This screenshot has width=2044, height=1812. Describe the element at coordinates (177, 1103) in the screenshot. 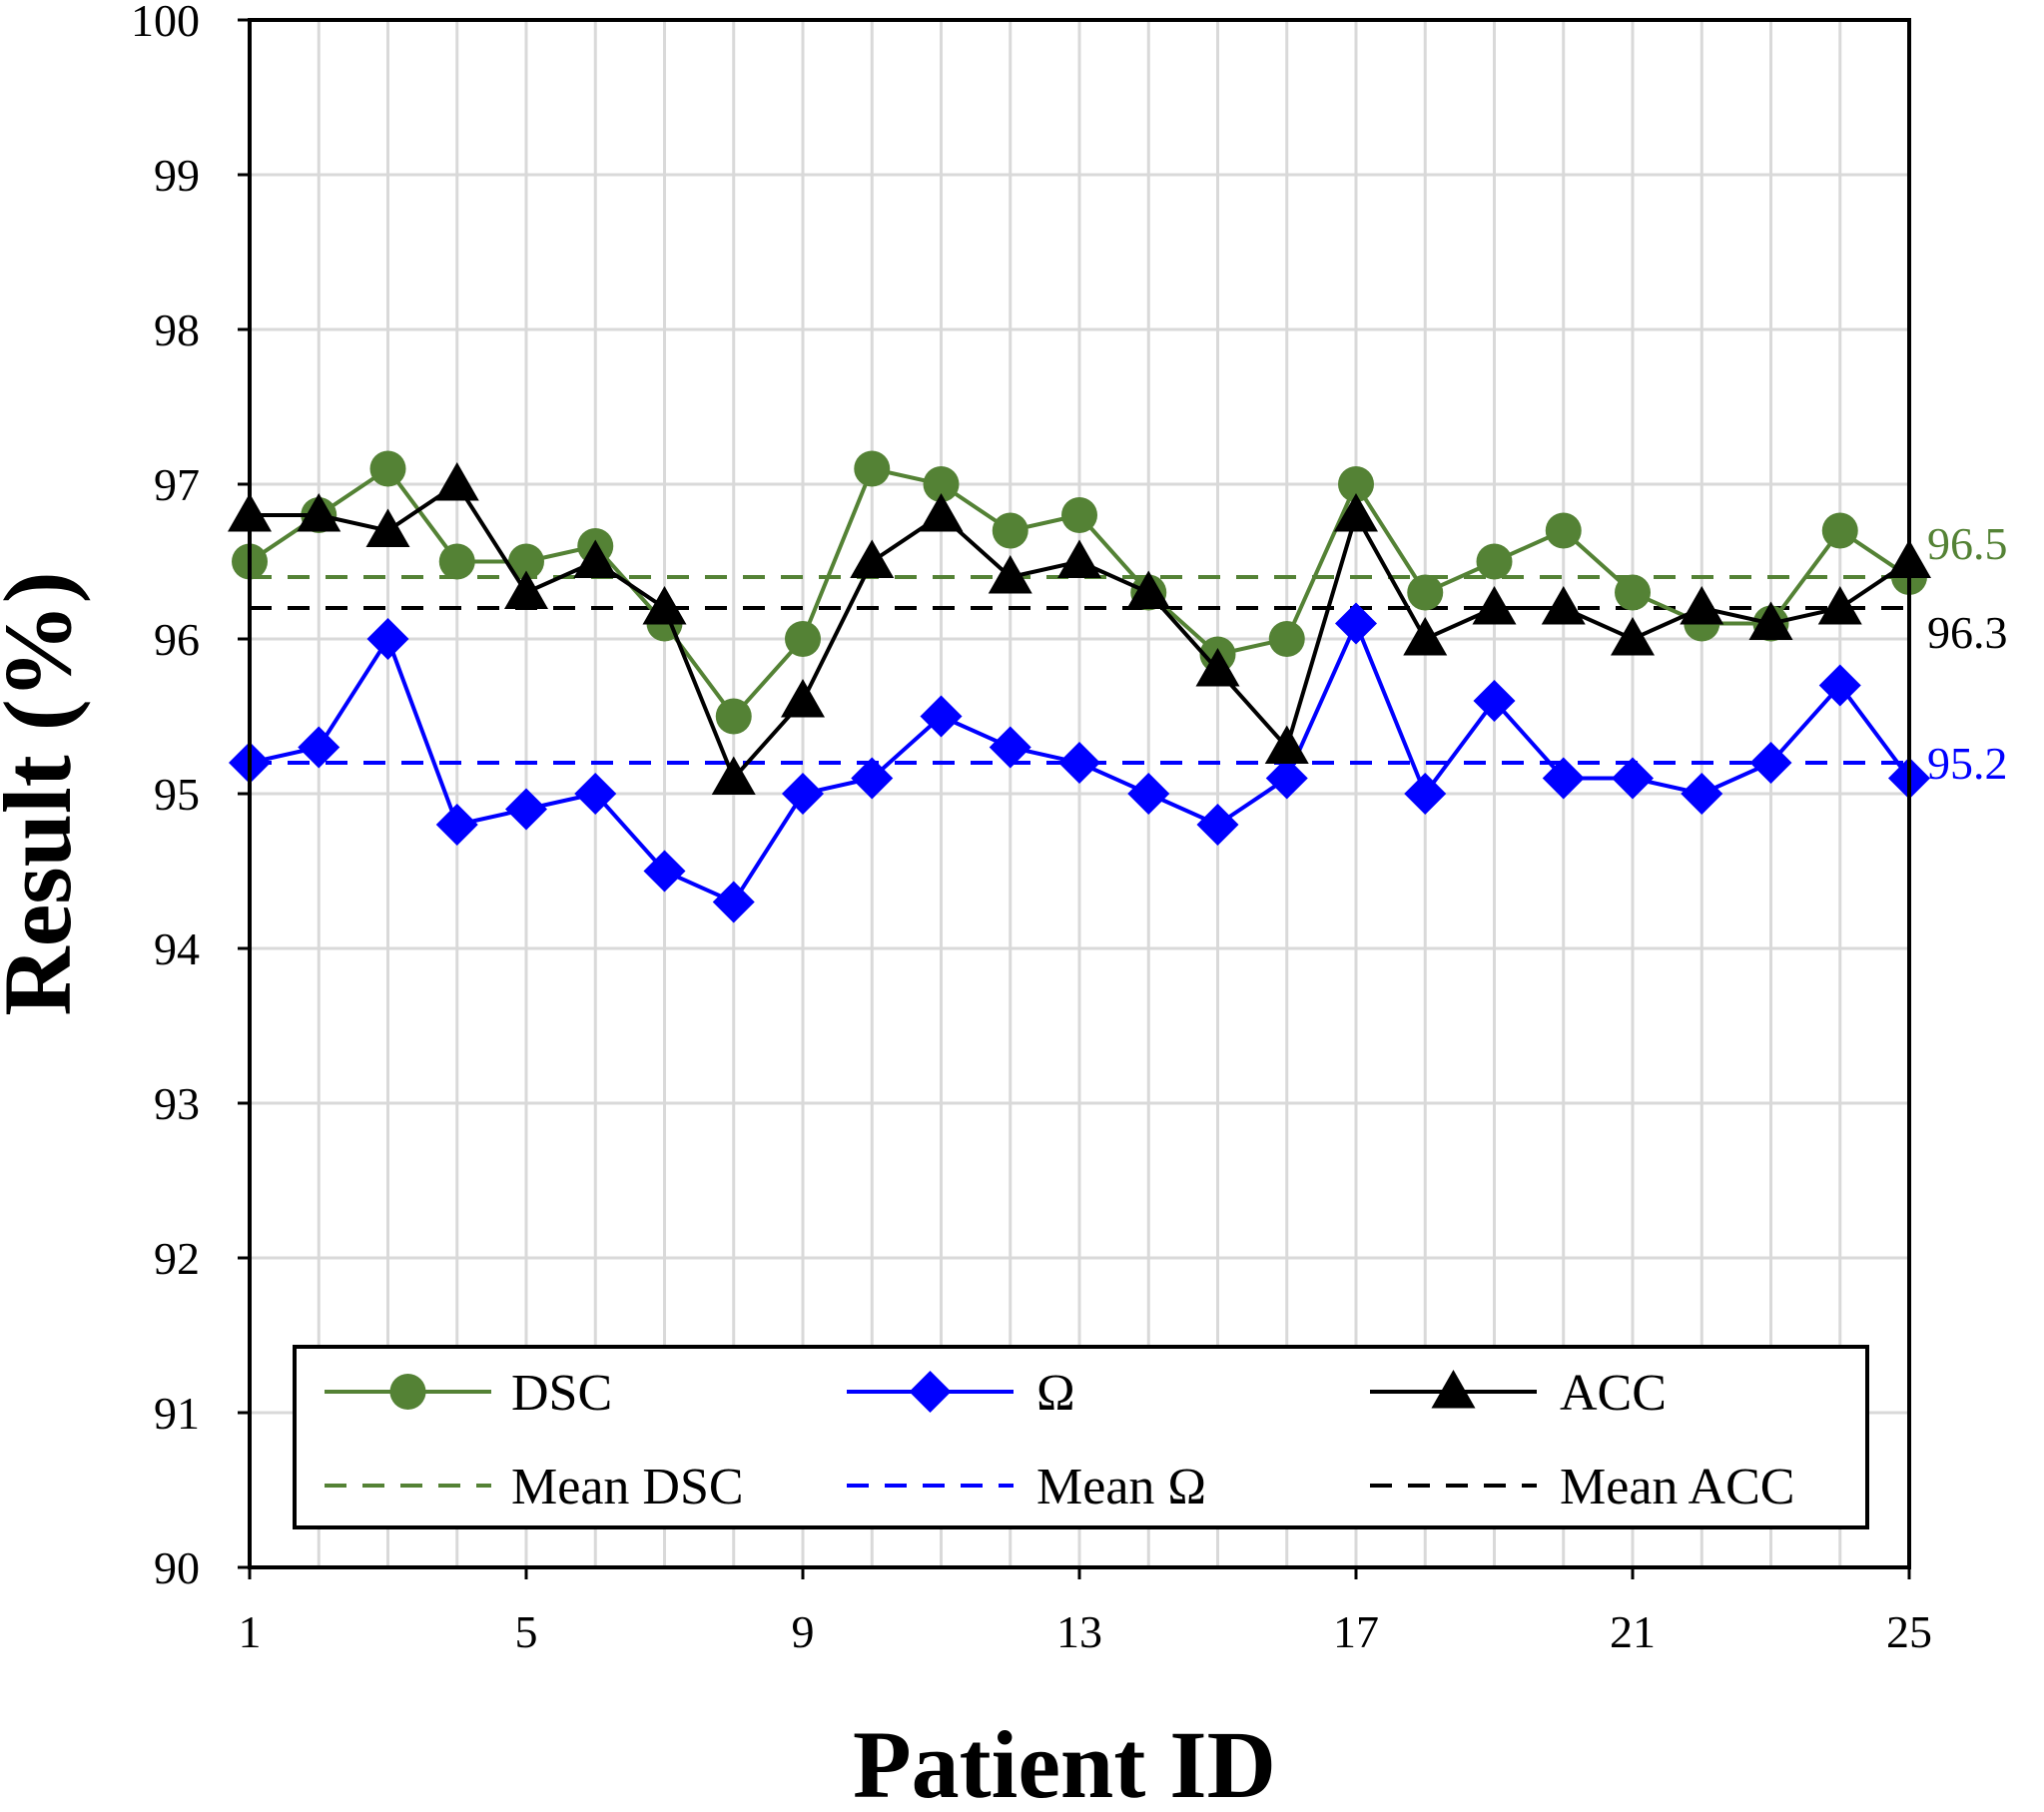

I see `y-tick-label: 93` at that location.